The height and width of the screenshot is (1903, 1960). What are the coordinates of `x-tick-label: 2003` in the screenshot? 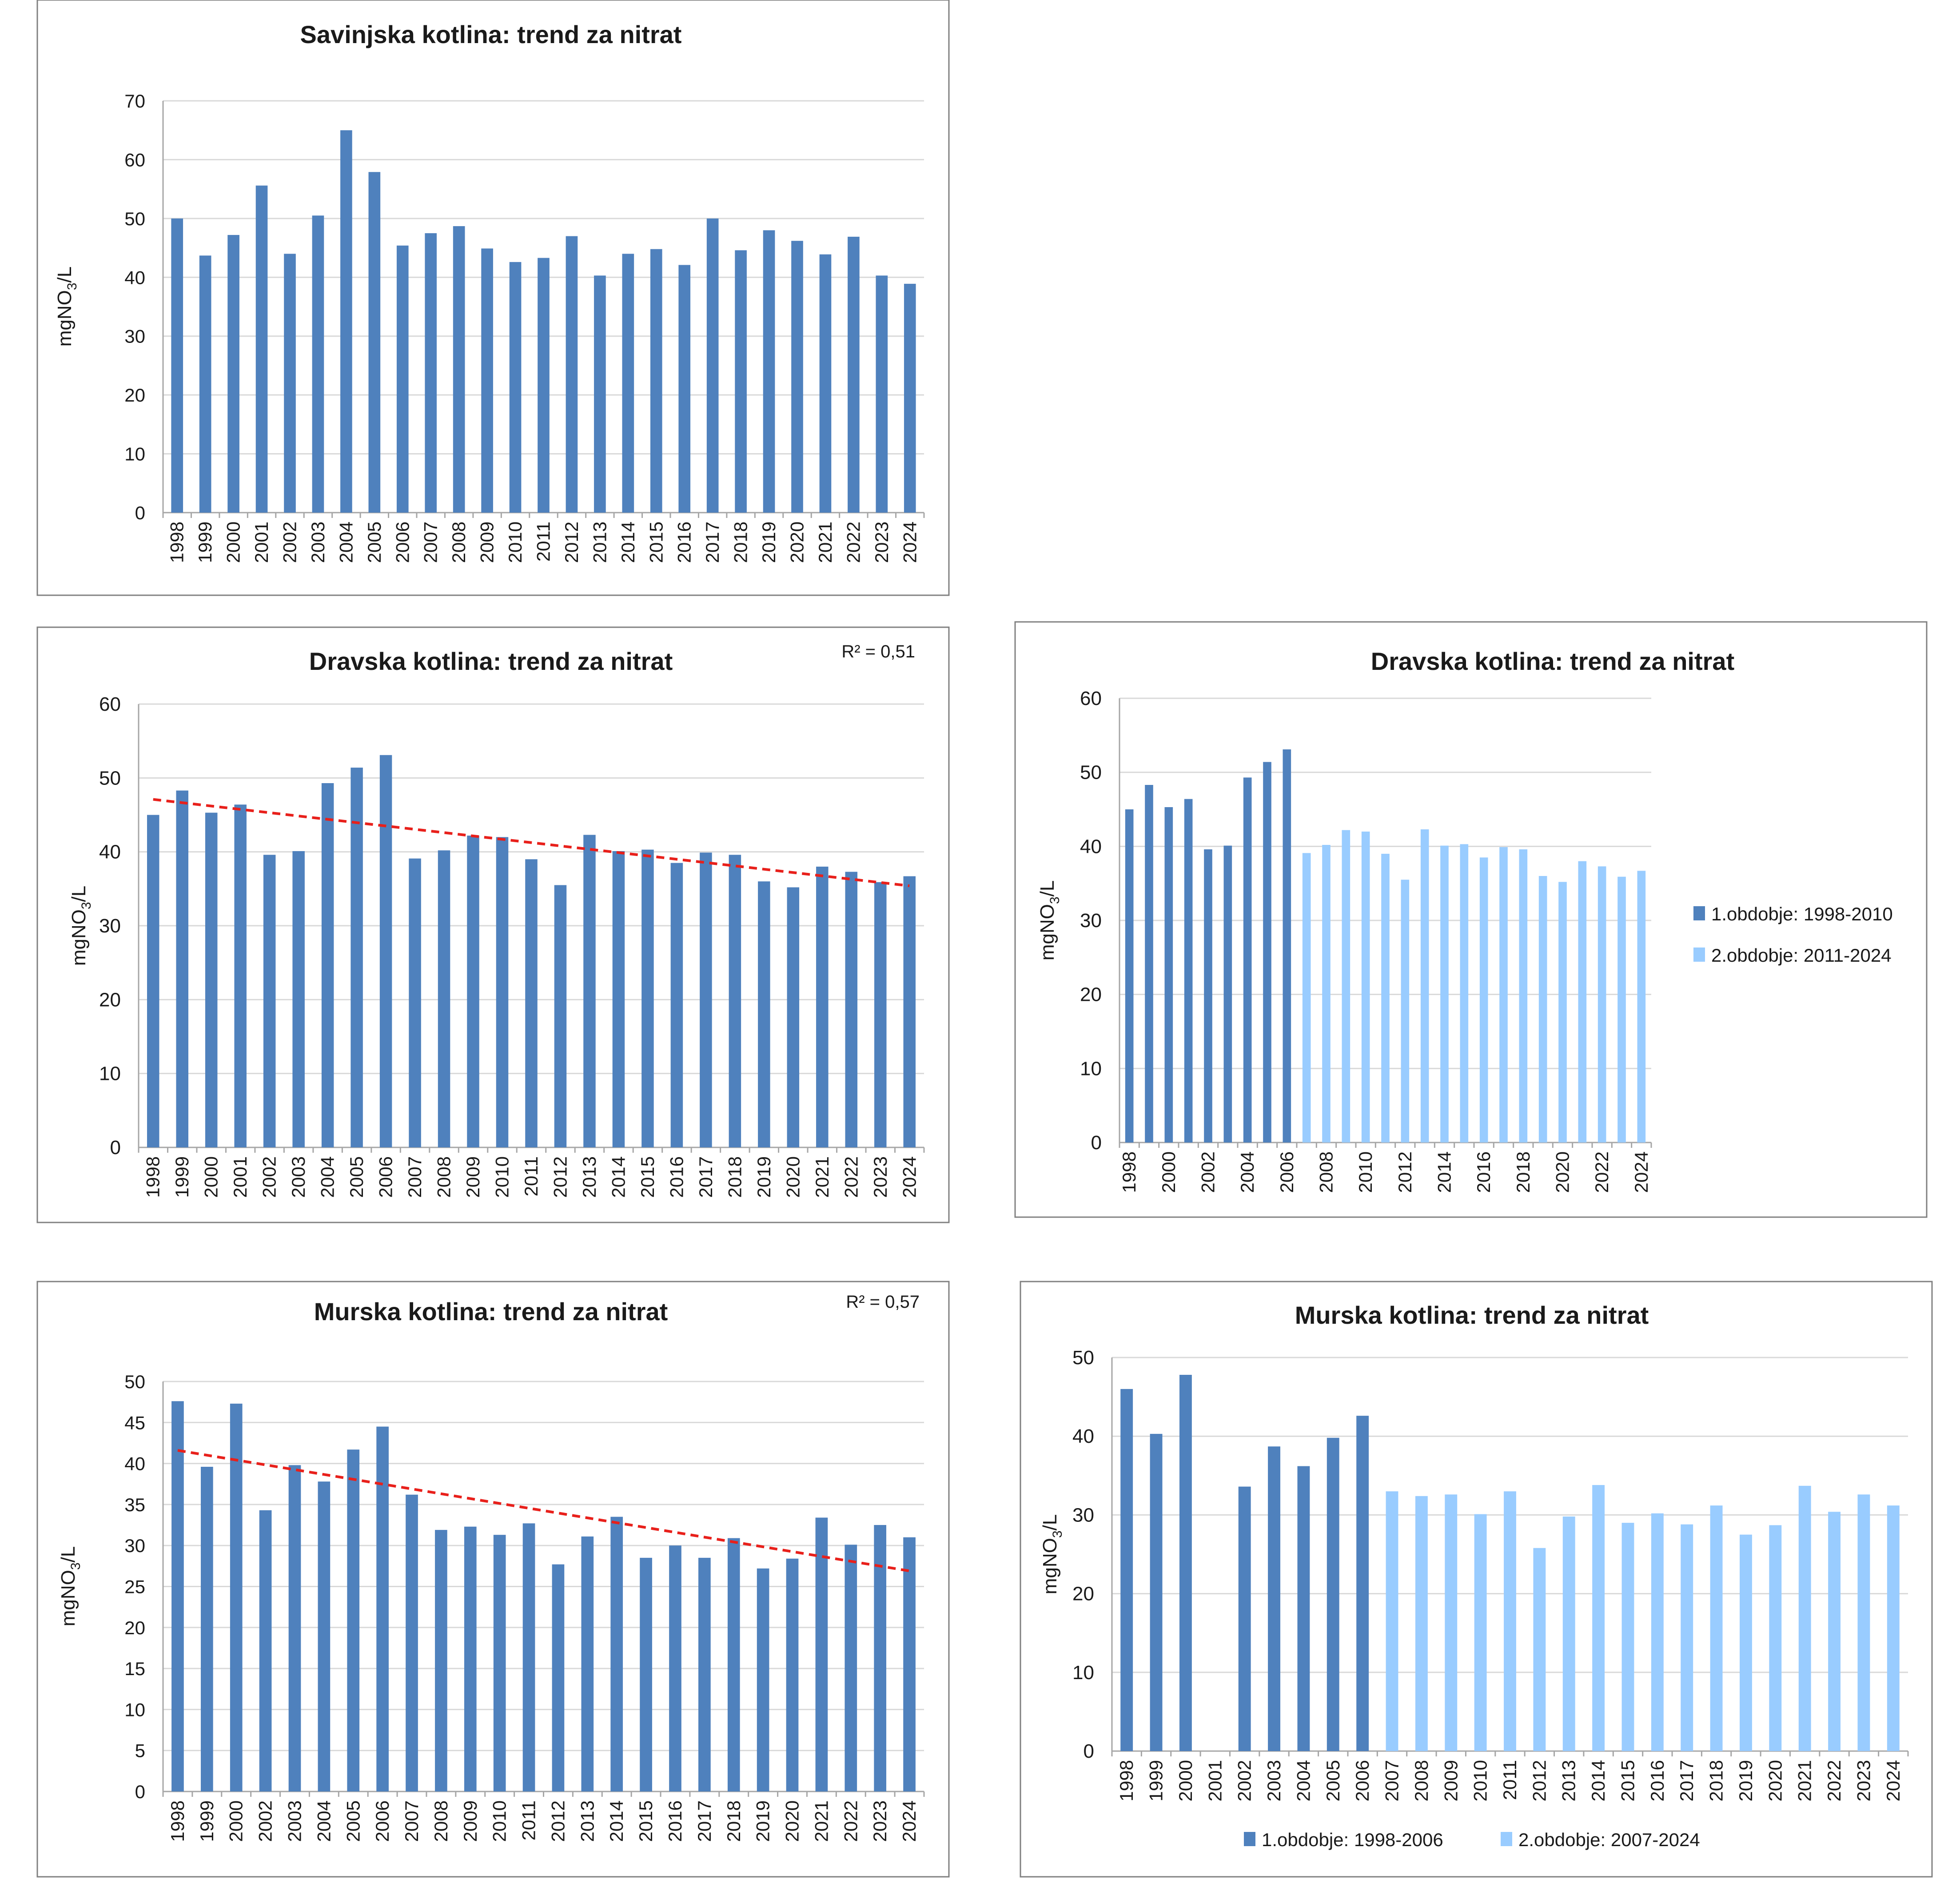 It's located at (317, 542).